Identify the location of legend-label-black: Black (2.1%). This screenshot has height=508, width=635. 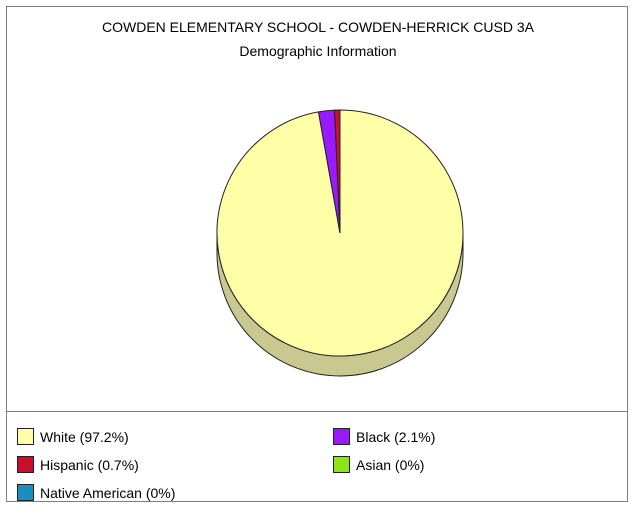
(396, 436).